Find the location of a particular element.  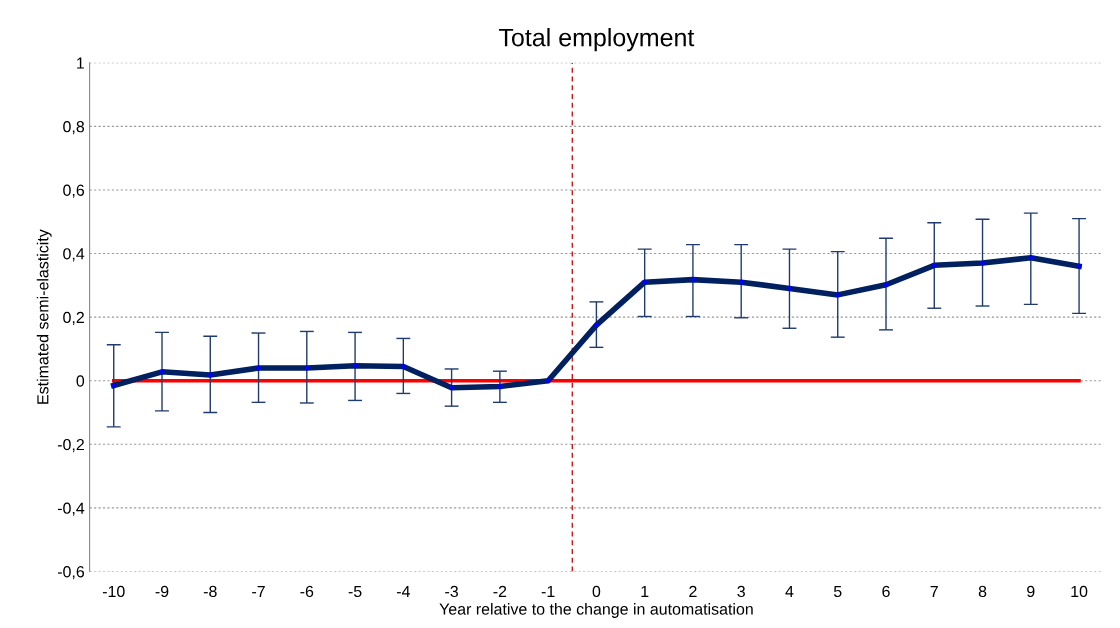

chart-title: Total employment is located at coordinates (597, 40).